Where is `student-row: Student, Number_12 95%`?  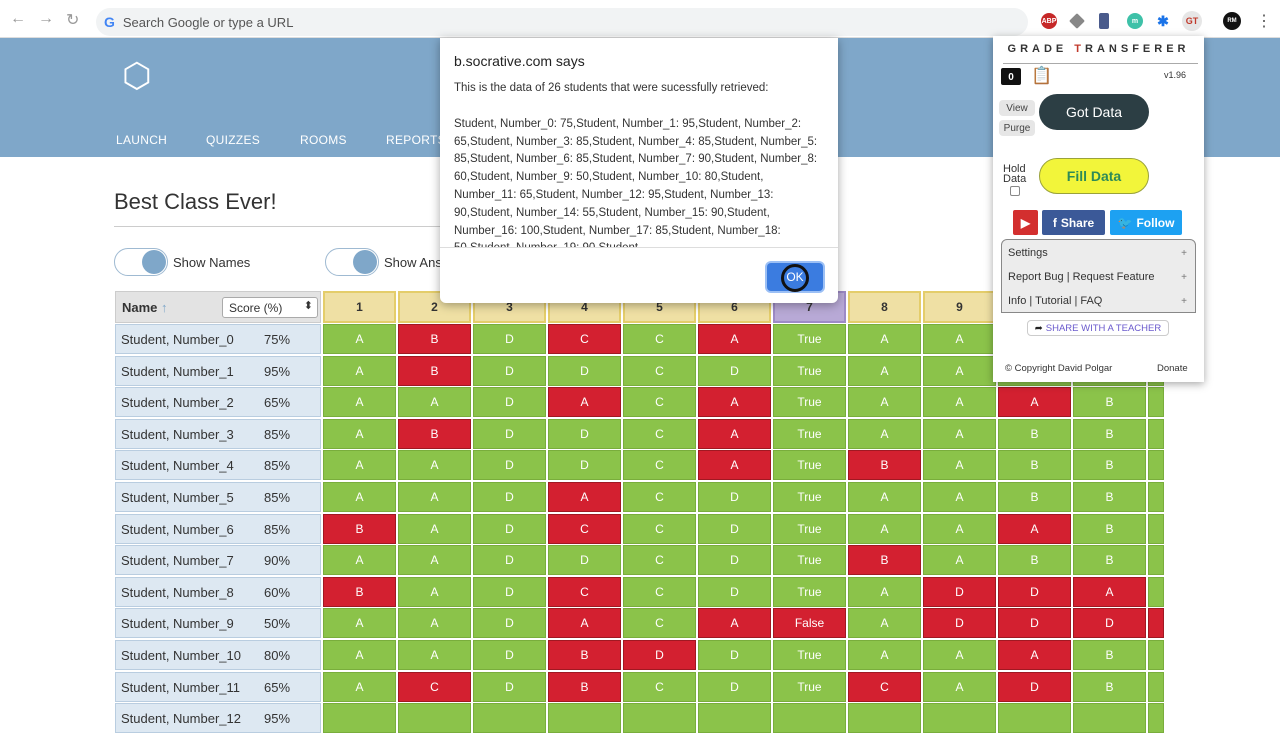
student-row: Student, Number_12 95% is located at coordinates (218, 718).